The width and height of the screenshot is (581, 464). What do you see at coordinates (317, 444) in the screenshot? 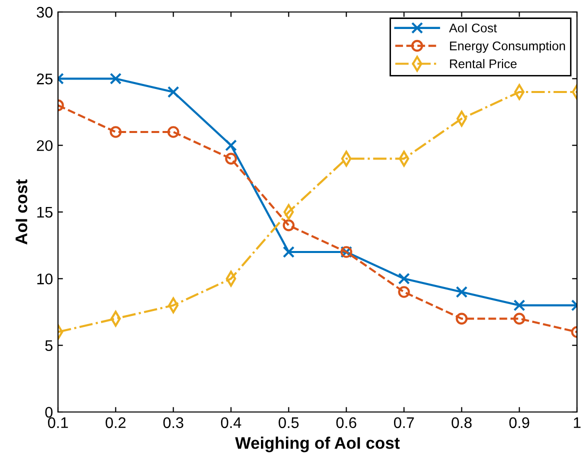
I see `x-axis-title: Weighing of AoI cost` at bounding box center [317, 444].